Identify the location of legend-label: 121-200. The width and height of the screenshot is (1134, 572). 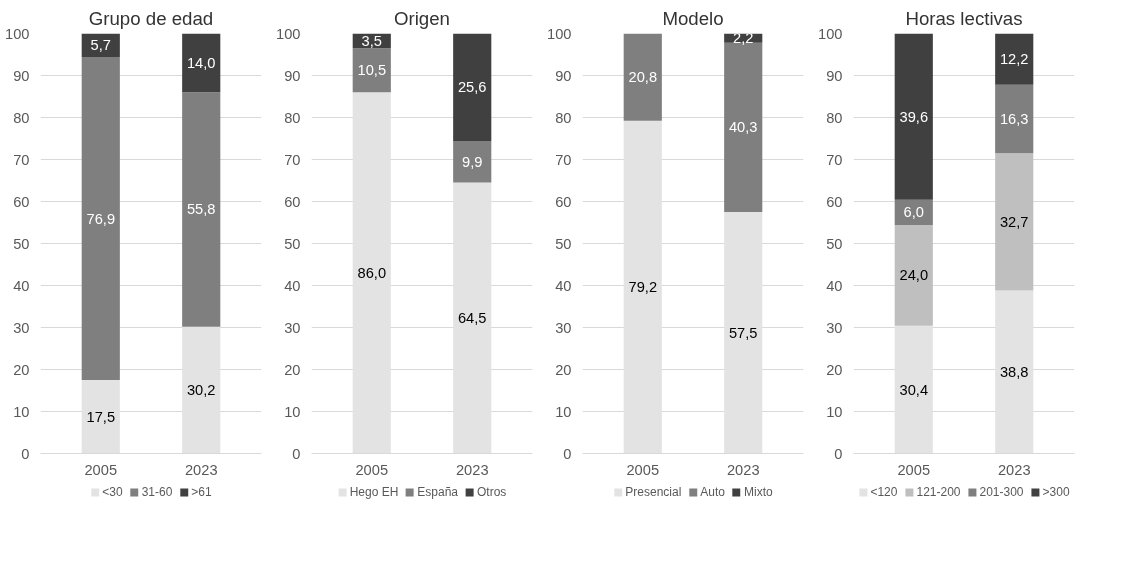
(938, 492).